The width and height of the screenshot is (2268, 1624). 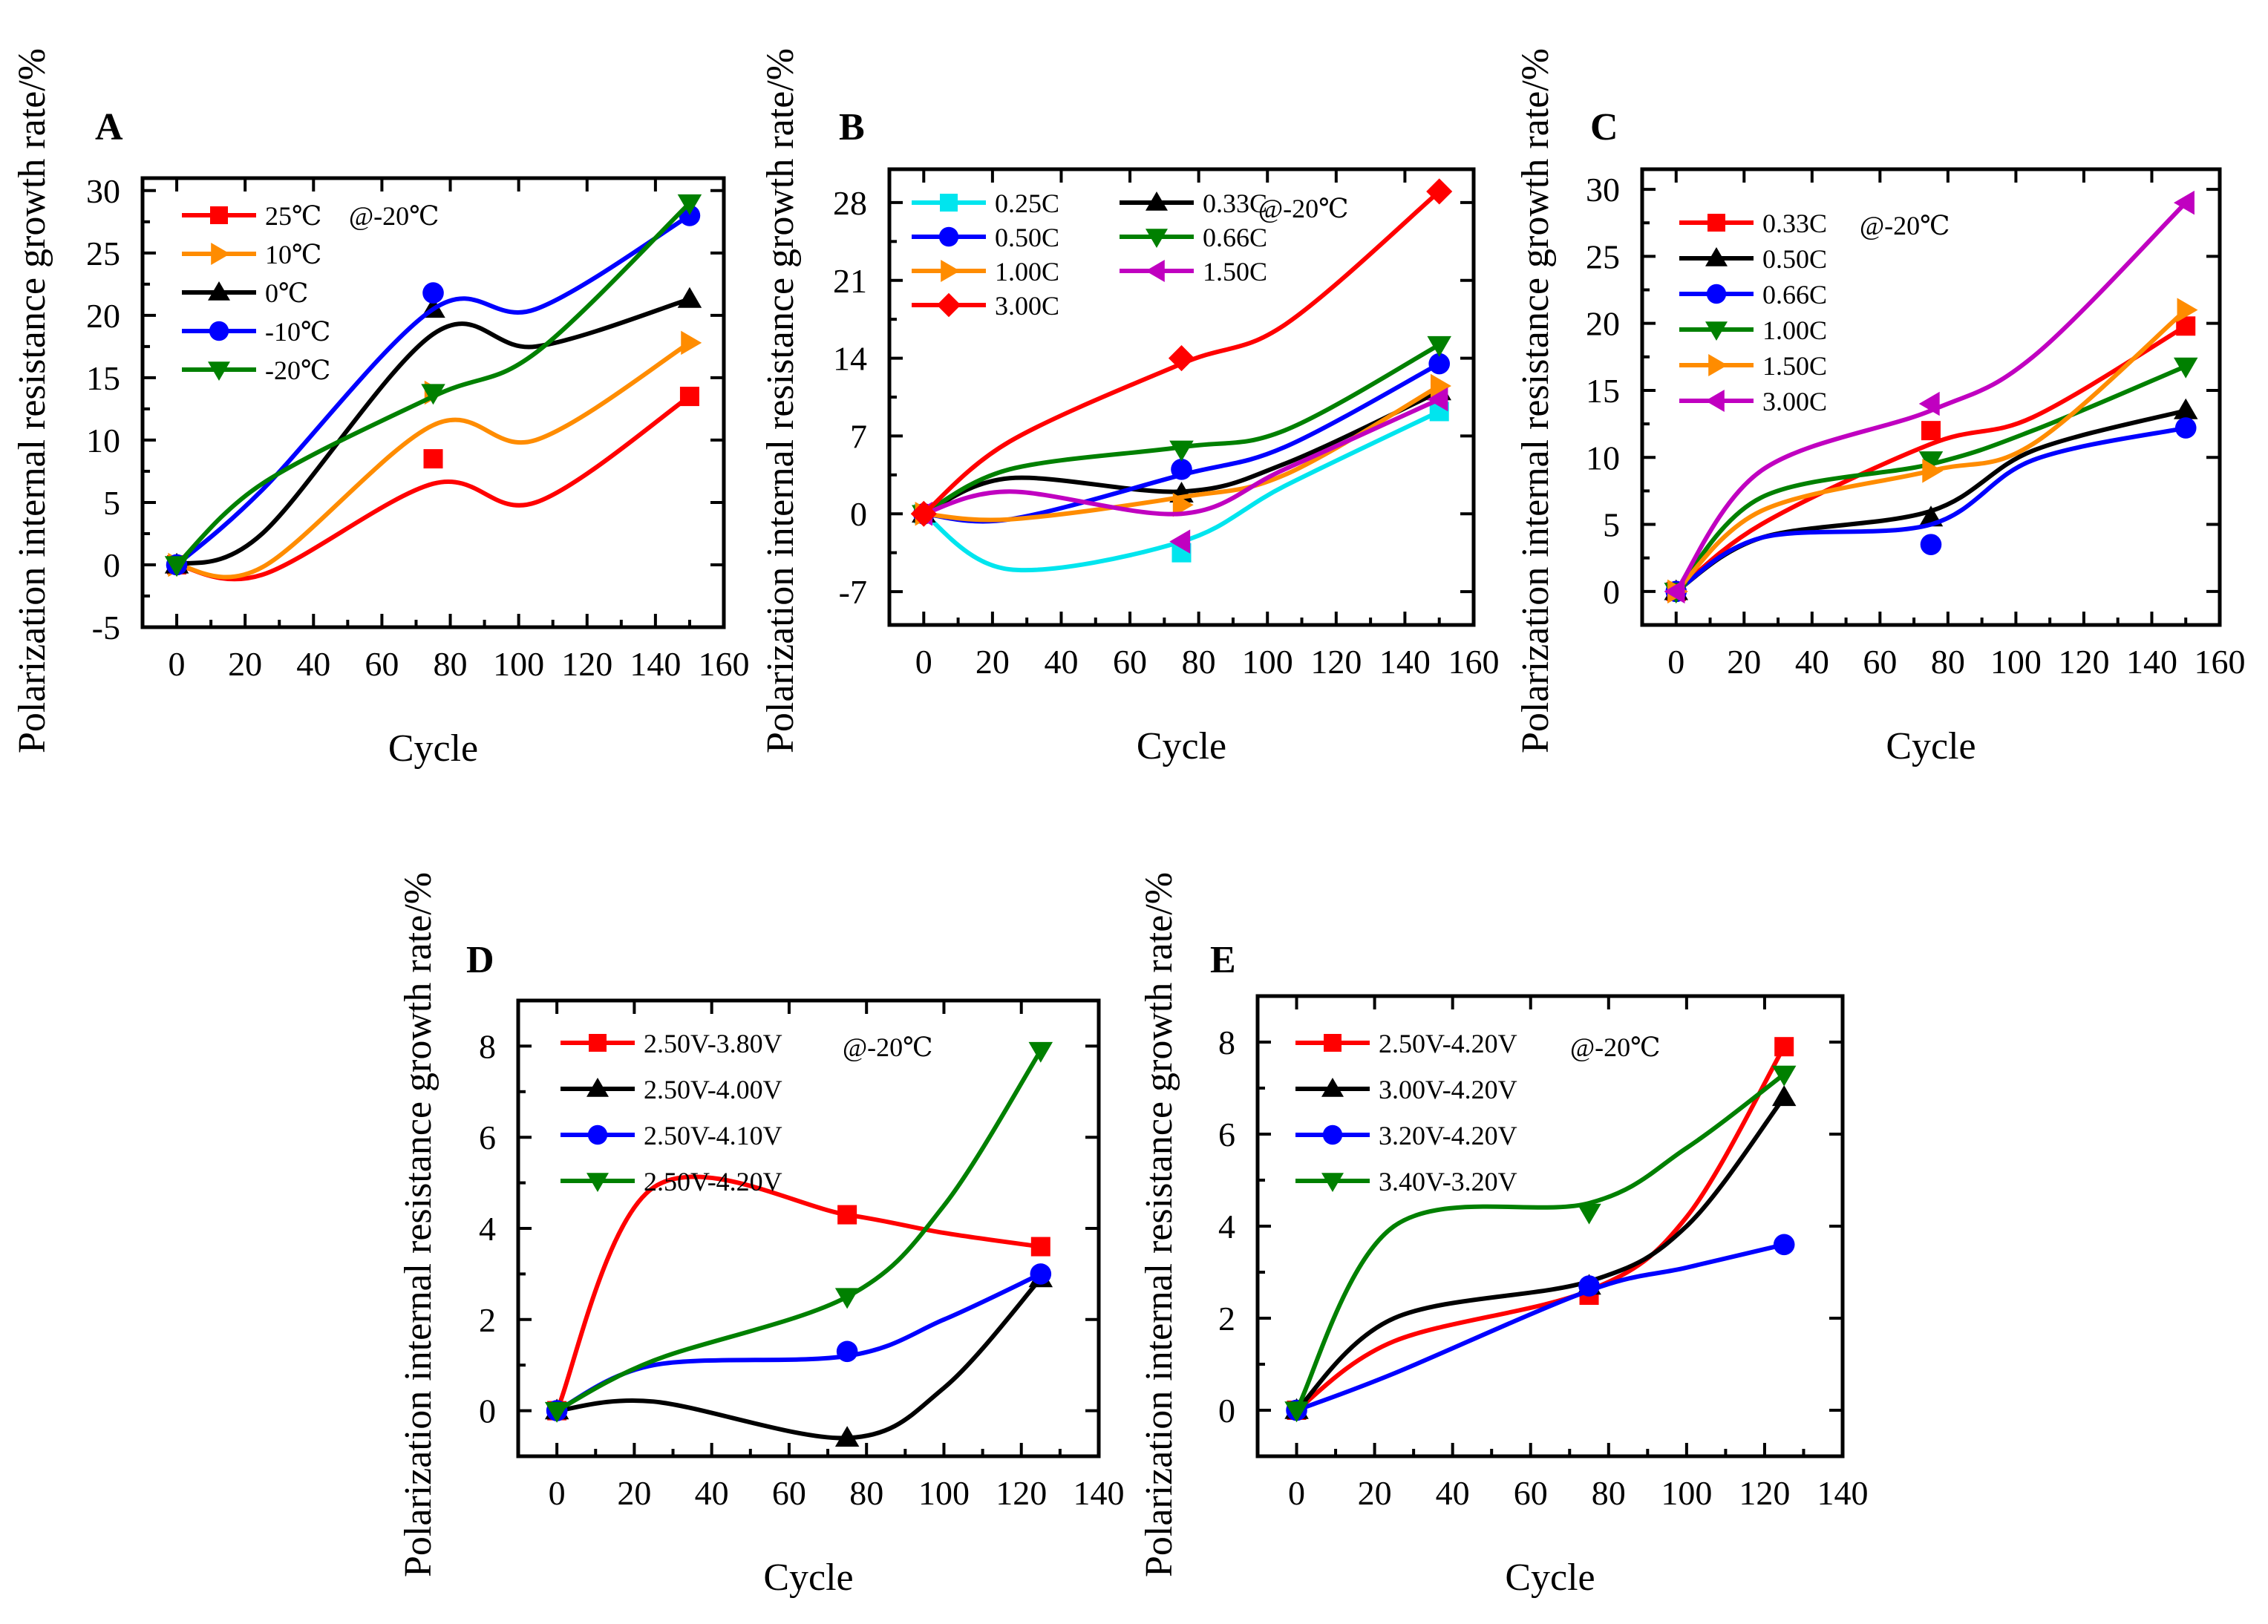 I want to click on y-tick-label: 14, so click(x=850, y=359).